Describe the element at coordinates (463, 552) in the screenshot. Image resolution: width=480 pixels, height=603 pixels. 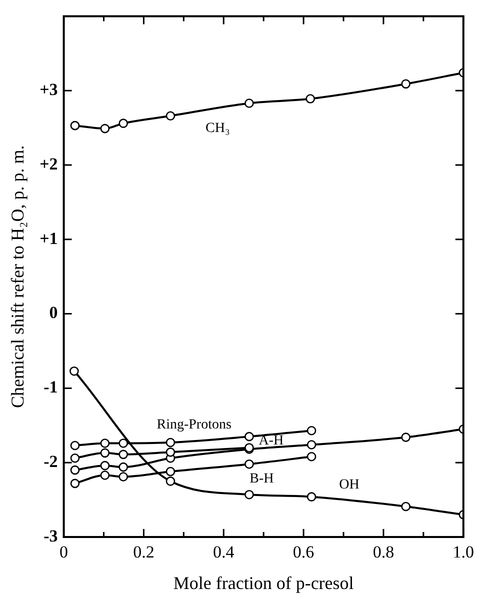
I see `x-tick-label: 1.0` at that location.